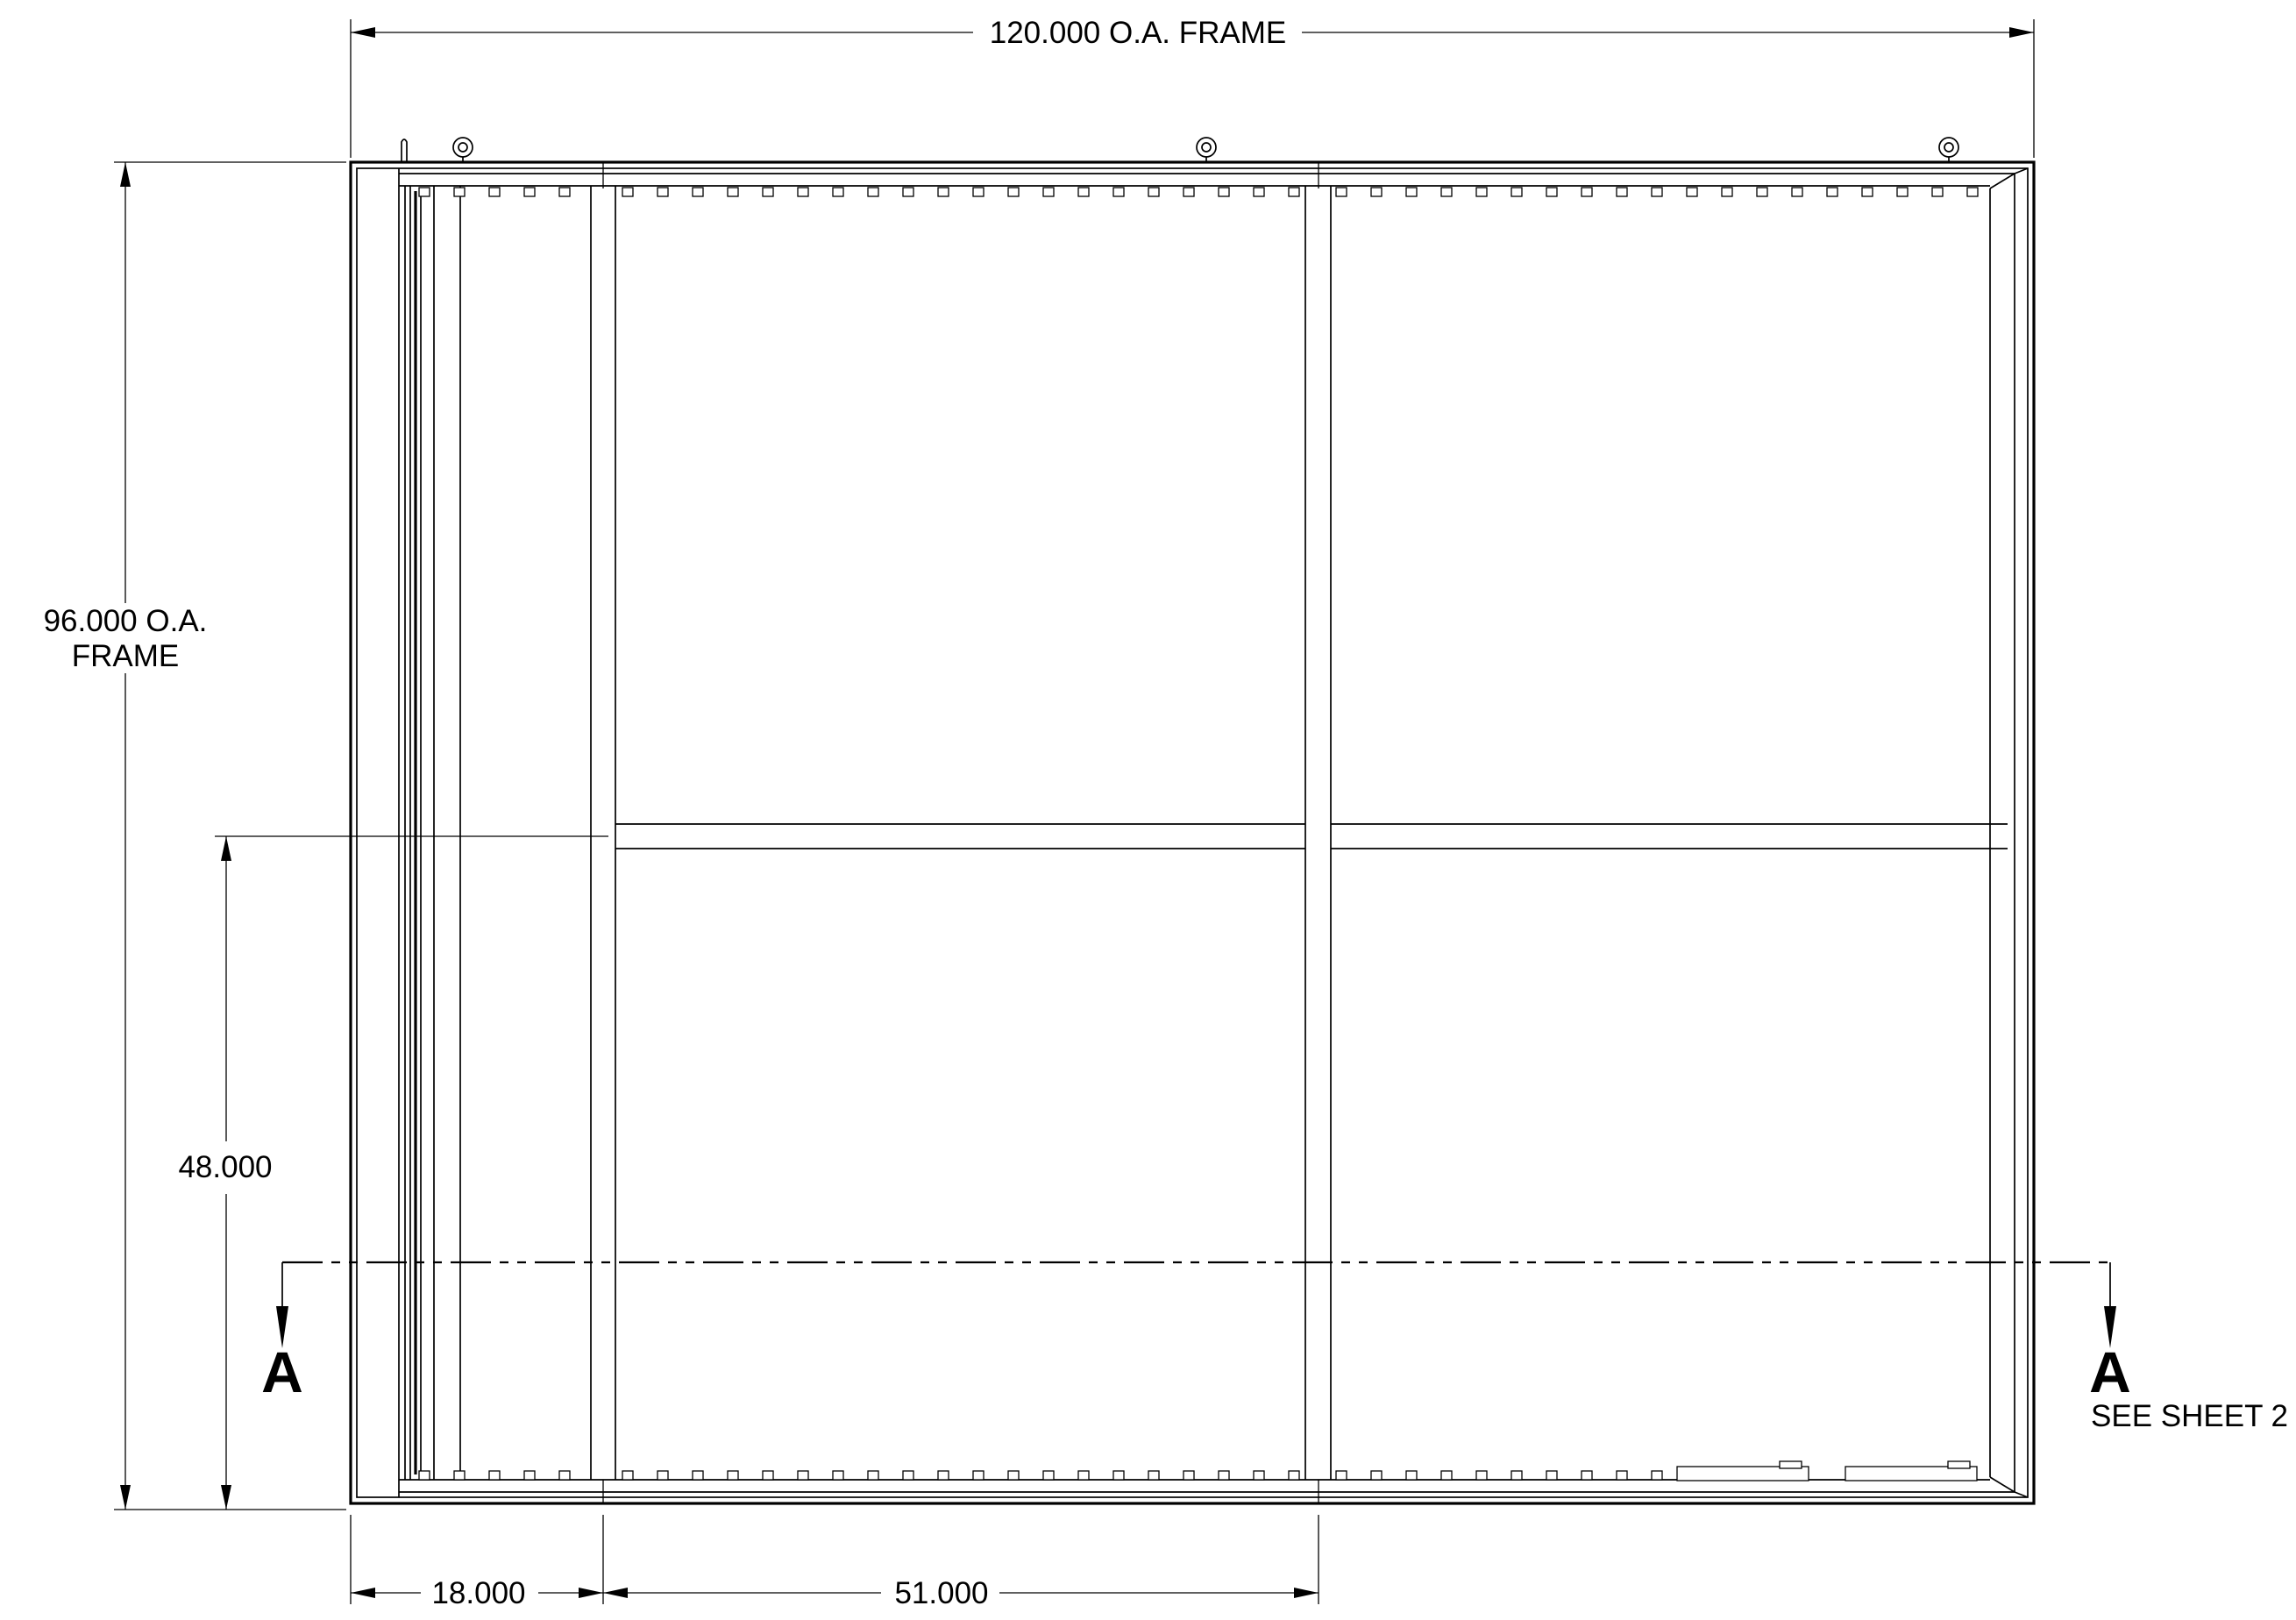  I want to click on dimension-overall-width: 120.000 O.A. FRAME, so click(1192, 87).